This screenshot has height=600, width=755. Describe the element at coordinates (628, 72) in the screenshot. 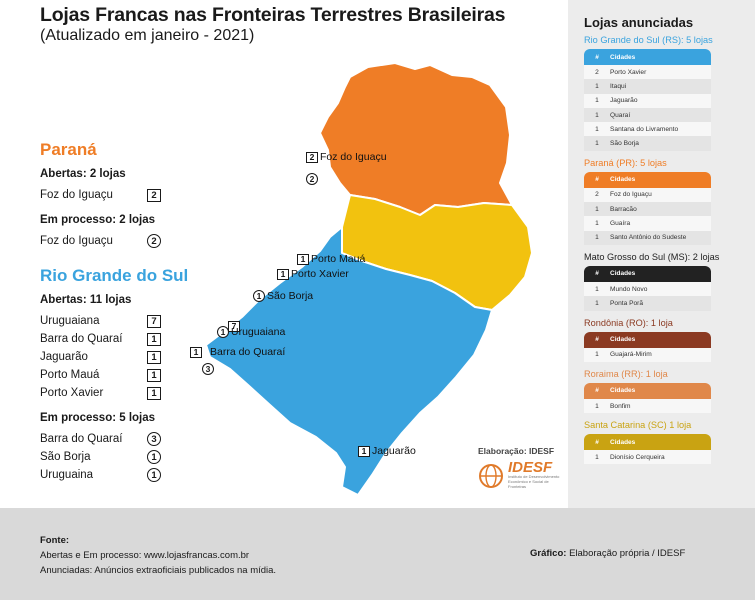

I see `row-city: Porto Xavier` at that location.